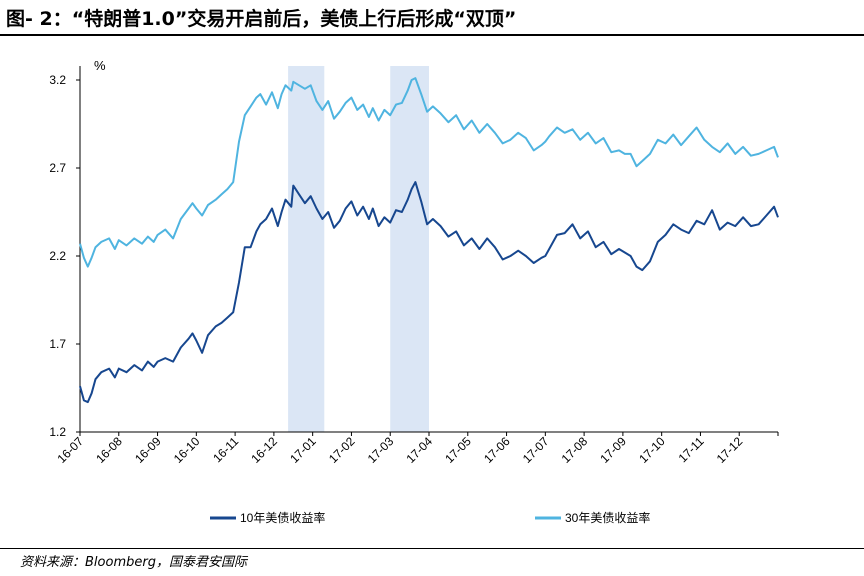 The width and height of the screenshot is (864, 576). Describe the element at coordinates (420, 450) in the screenshot. I see `x-tick-label: 17-04` at that location.